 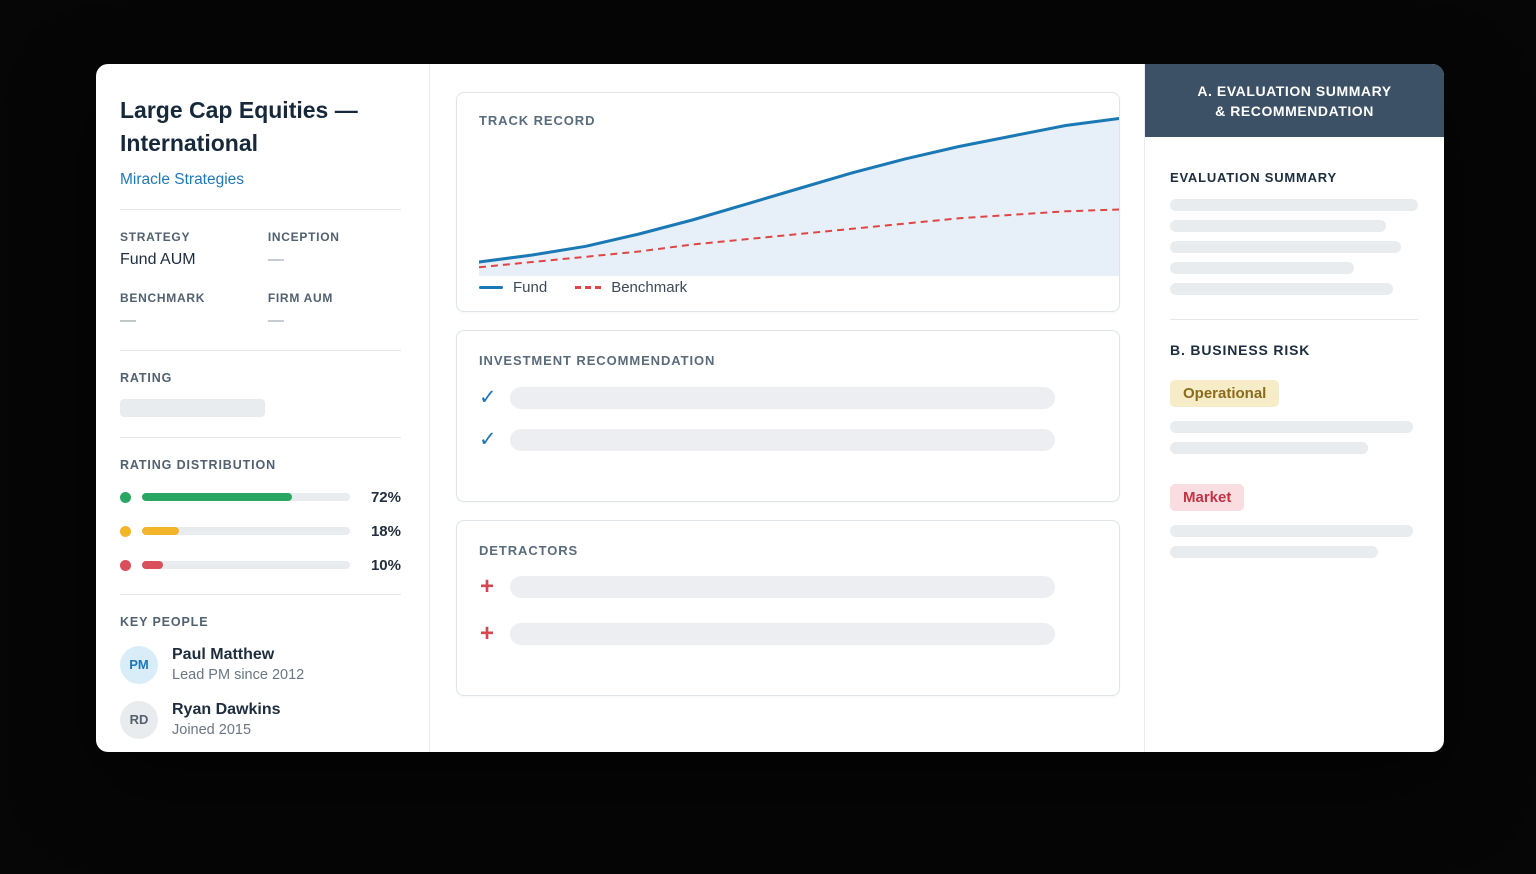 What do you see at coordinates (239, 127) in the screenshot?
I see `page-title: Large Cap Equities — International` at bounding box center [239, 127].